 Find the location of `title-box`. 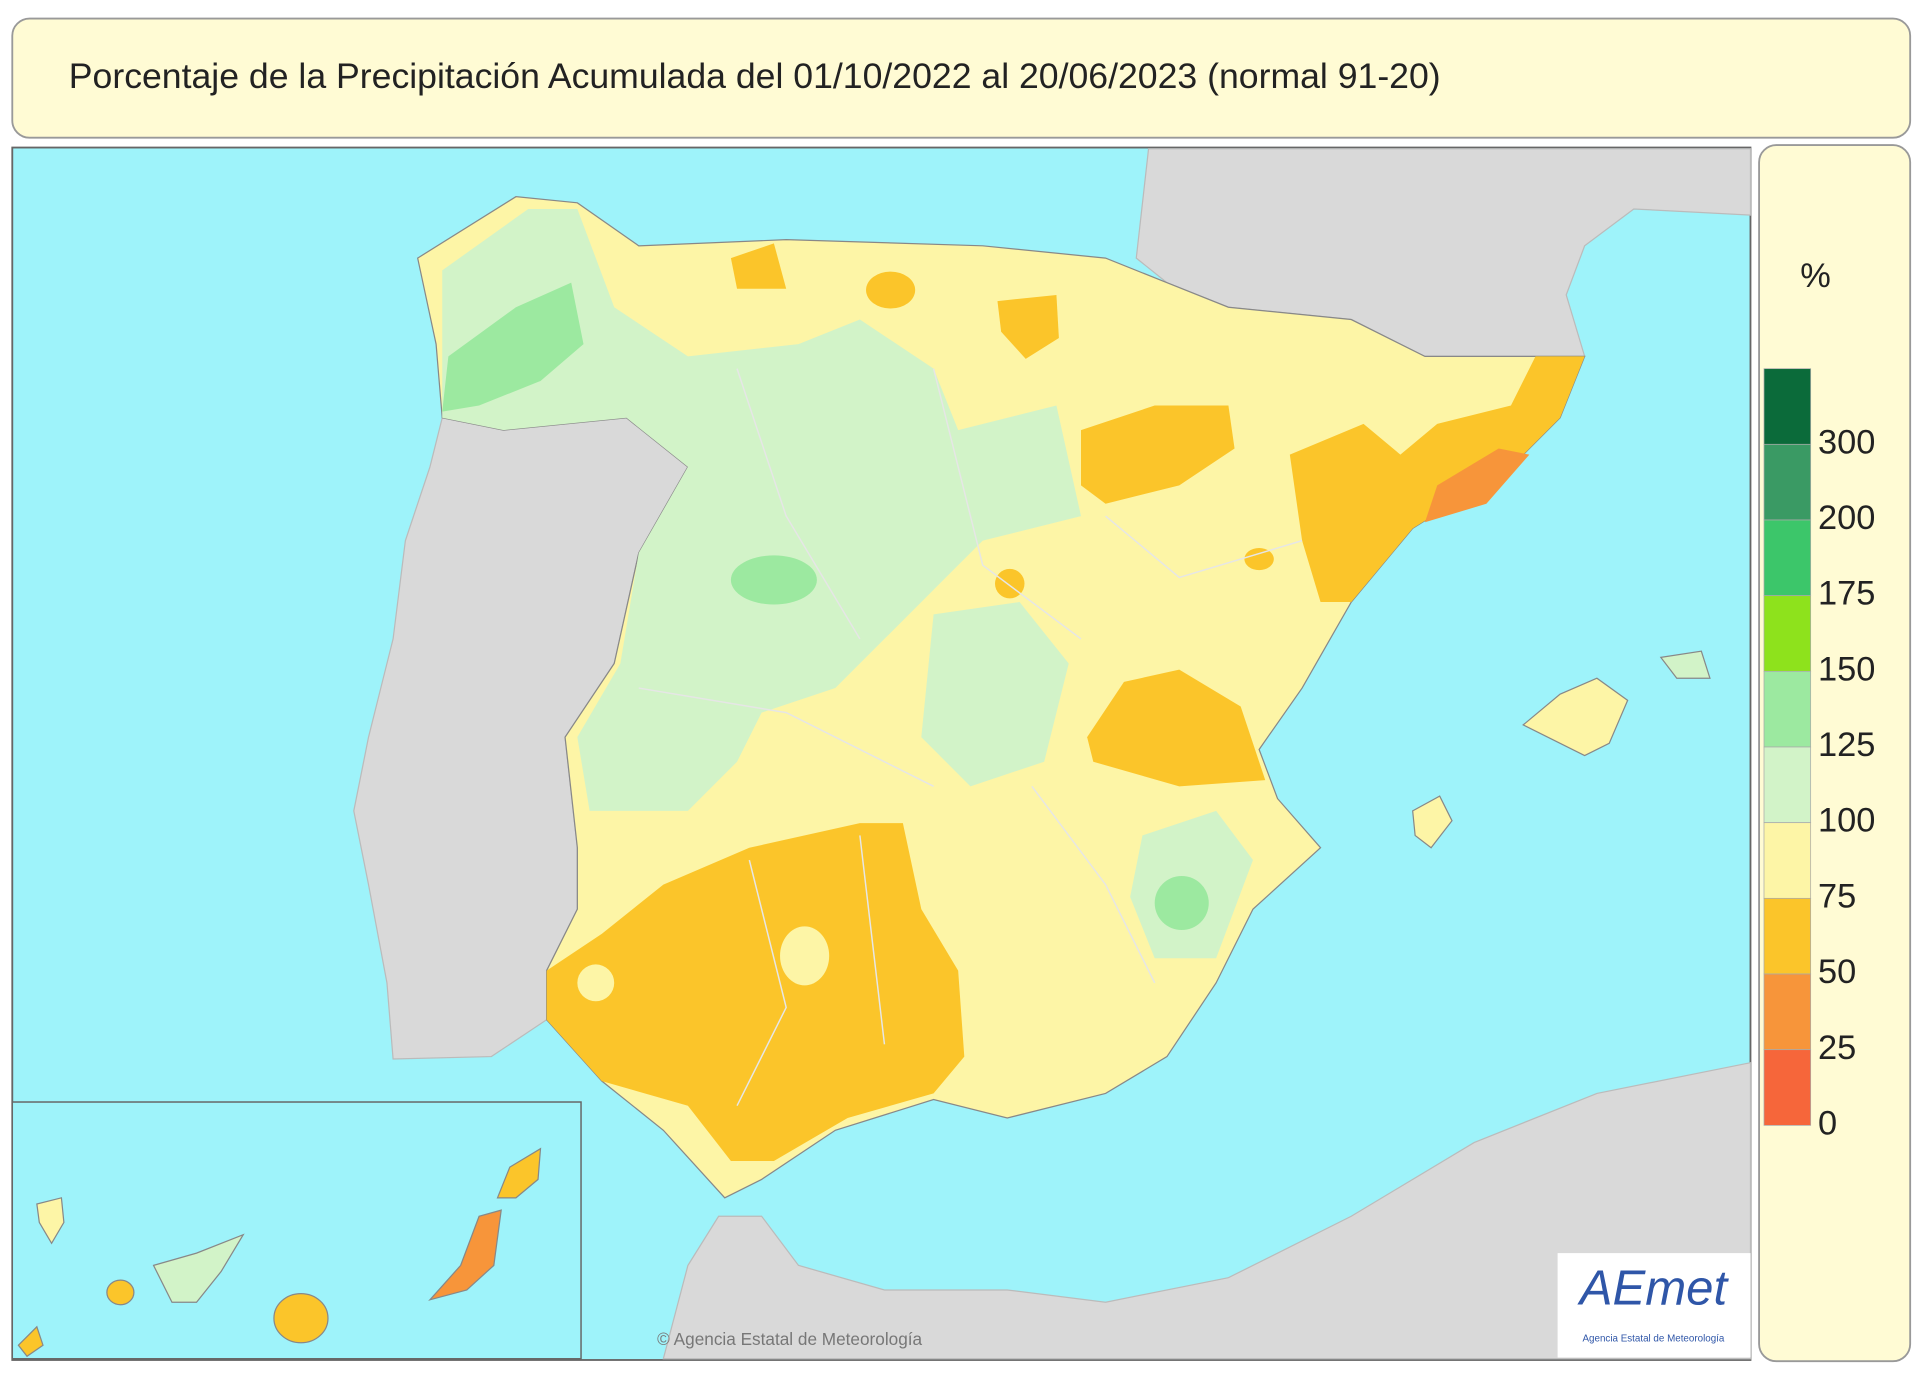

title-box is located at coordinates (961, 78).